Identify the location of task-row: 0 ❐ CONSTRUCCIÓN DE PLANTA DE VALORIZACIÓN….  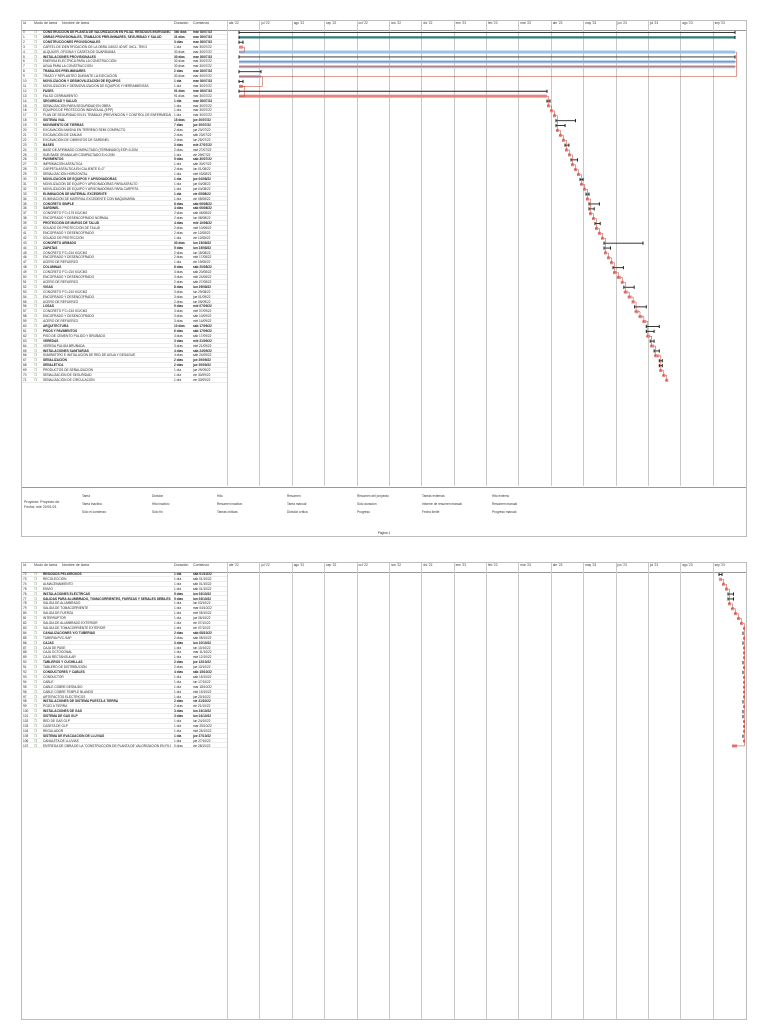
(124, 32).